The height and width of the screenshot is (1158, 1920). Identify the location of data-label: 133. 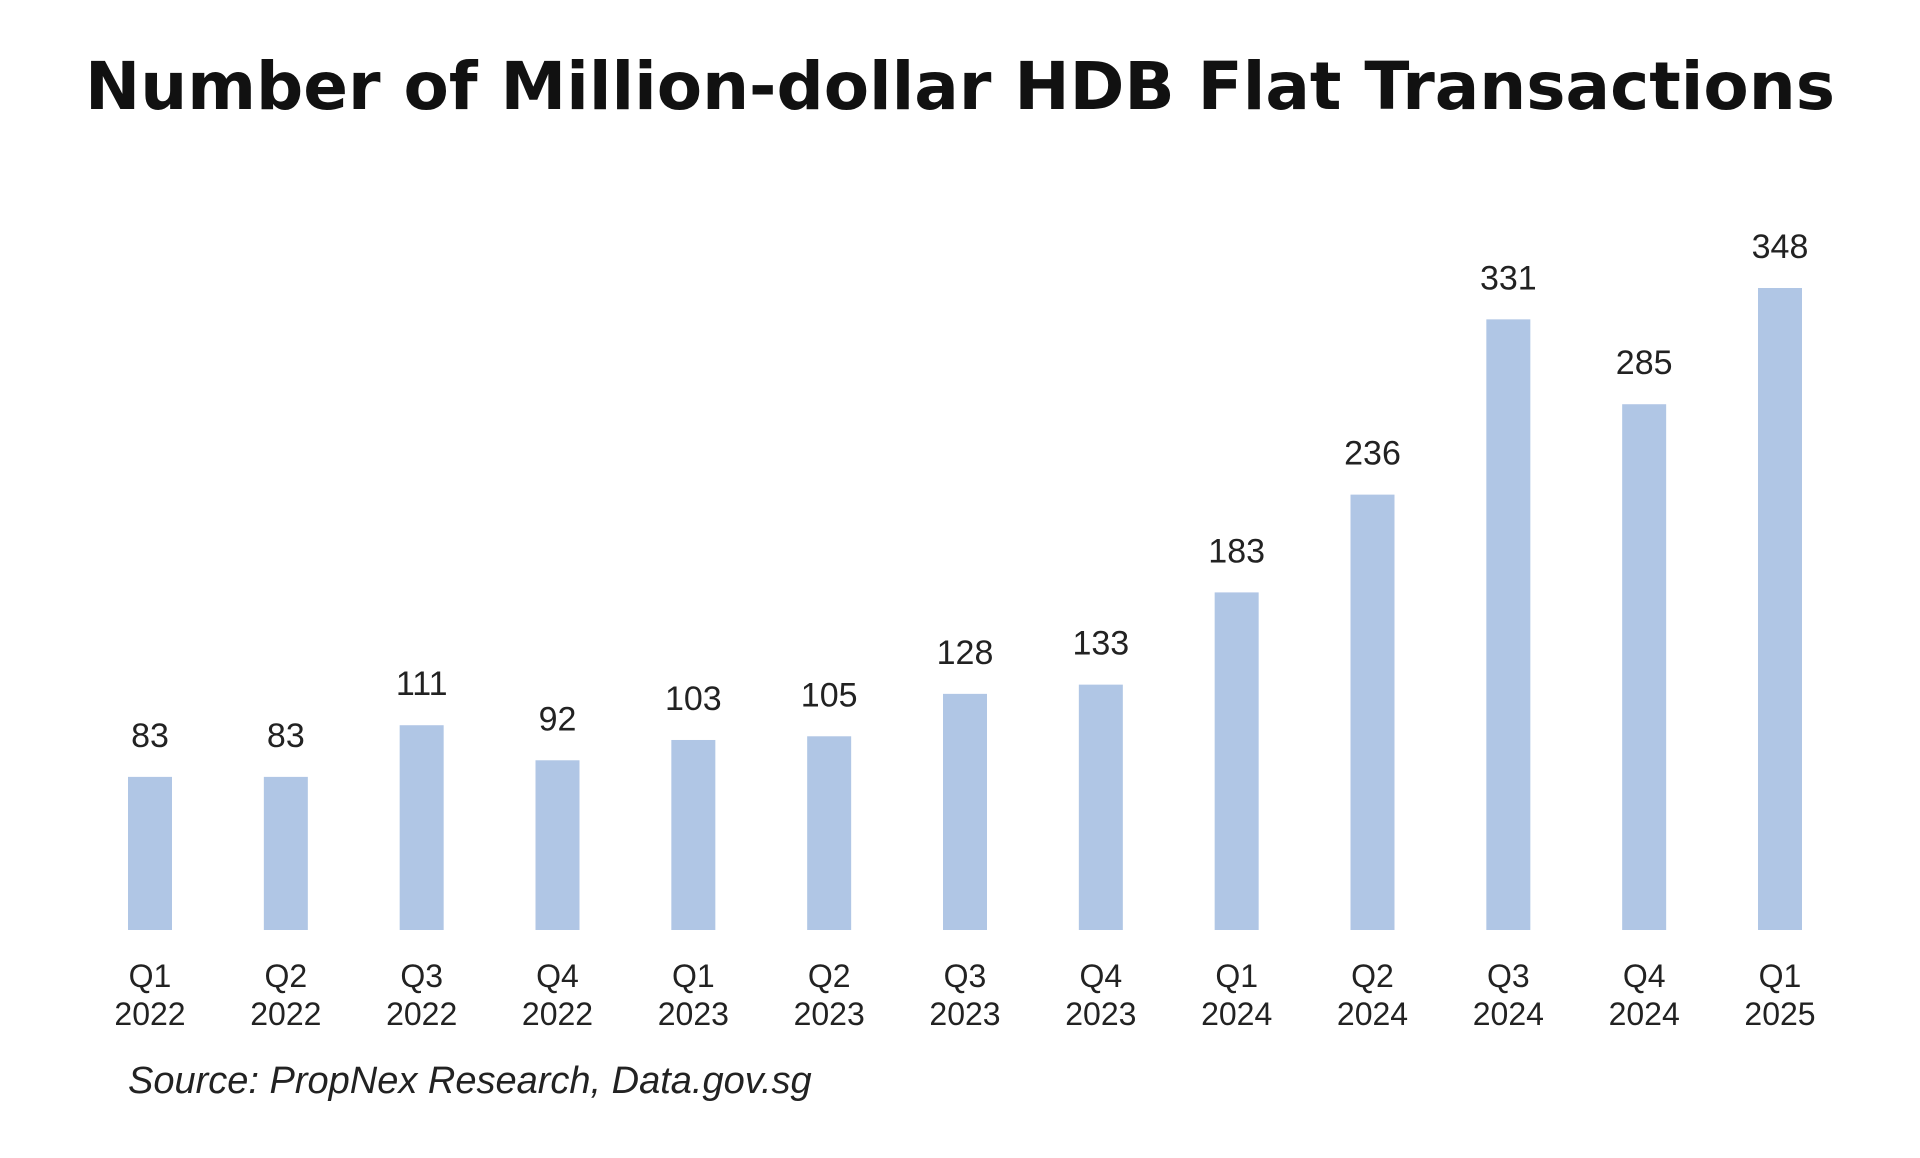
(1100, 644).